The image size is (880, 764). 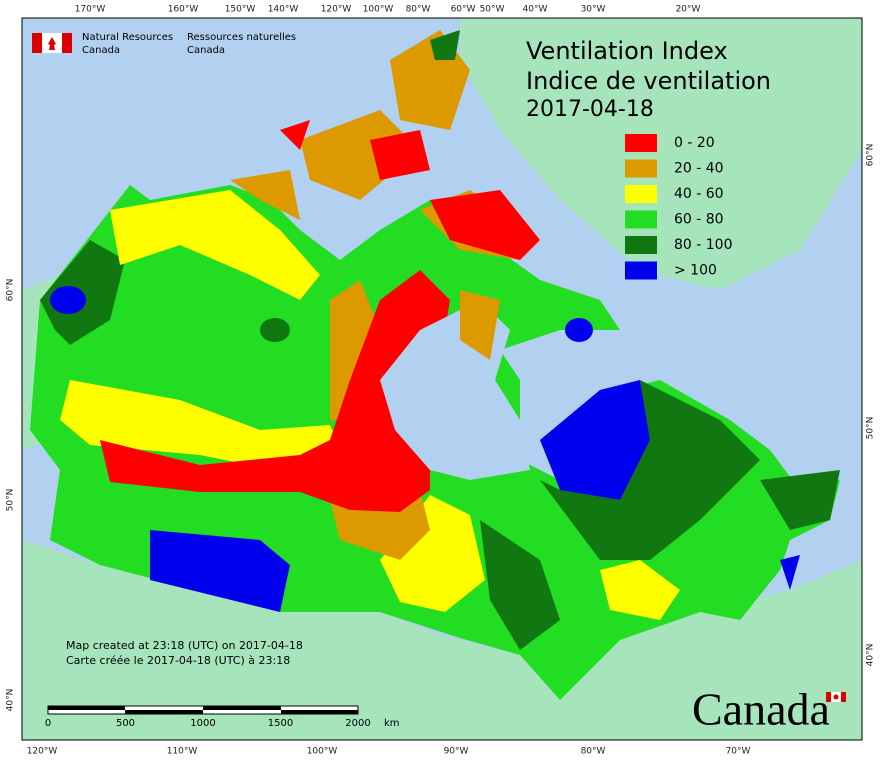 What do you see at coordinates (240, 10) in the screenshot?
I see `lon-label: 150°W` at bounding box center [240, 10].